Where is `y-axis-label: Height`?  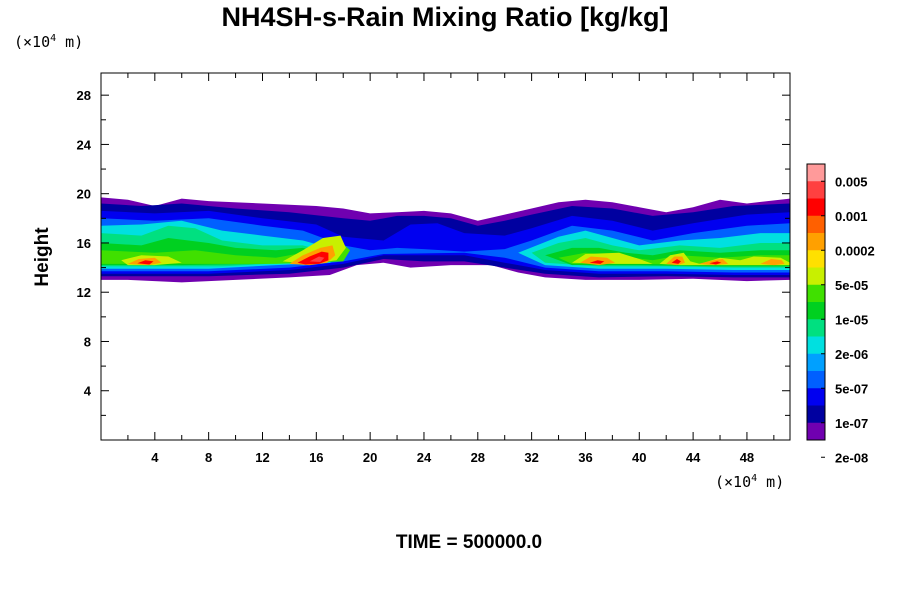 y-axis-label: Height is located at coordinates (42, 257).